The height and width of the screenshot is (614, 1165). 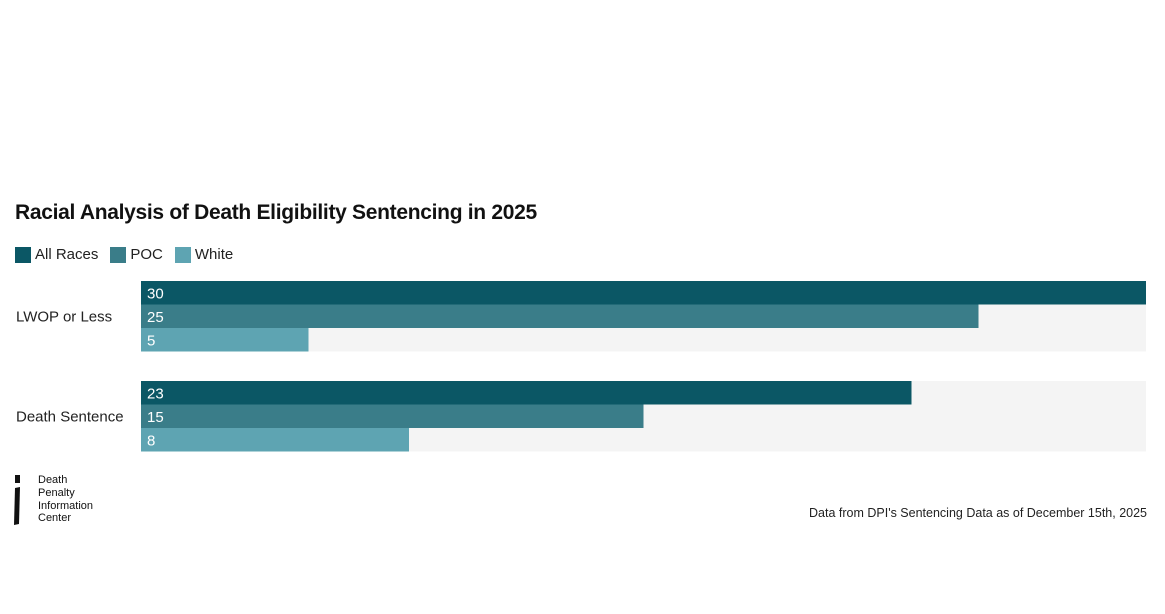 I want to click on chart-legend: All Races POC White, so click(x=130, y=254).